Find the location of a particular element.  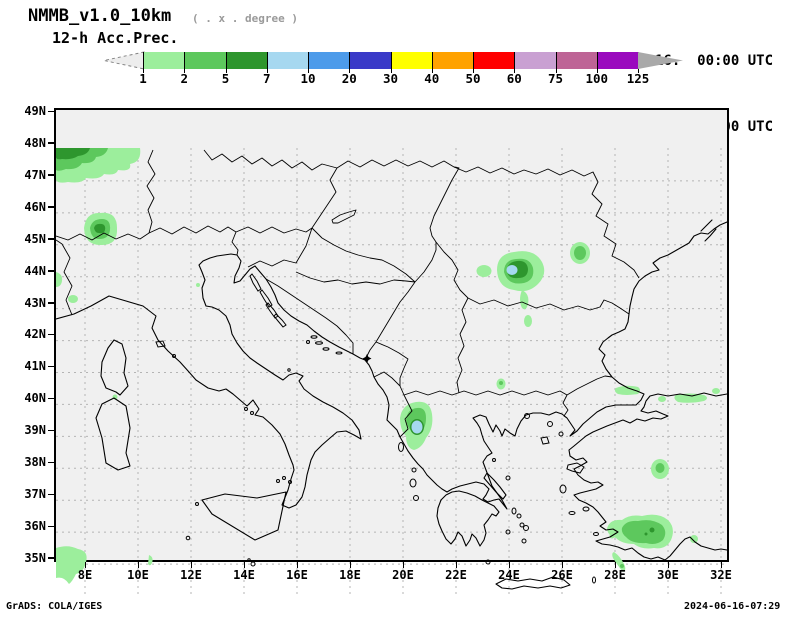

lat-axis-label: 47N is located at coordinates (35, 174).